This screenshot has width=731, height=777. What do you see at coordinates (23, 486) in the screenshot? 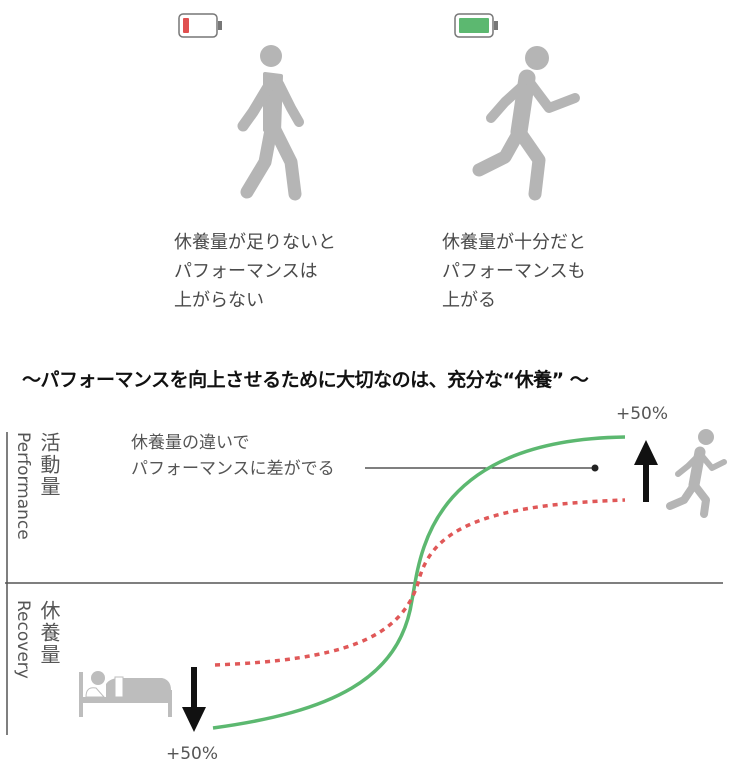
I see `performance-axis-label-en: Performance` at bounding box center [23, 486].